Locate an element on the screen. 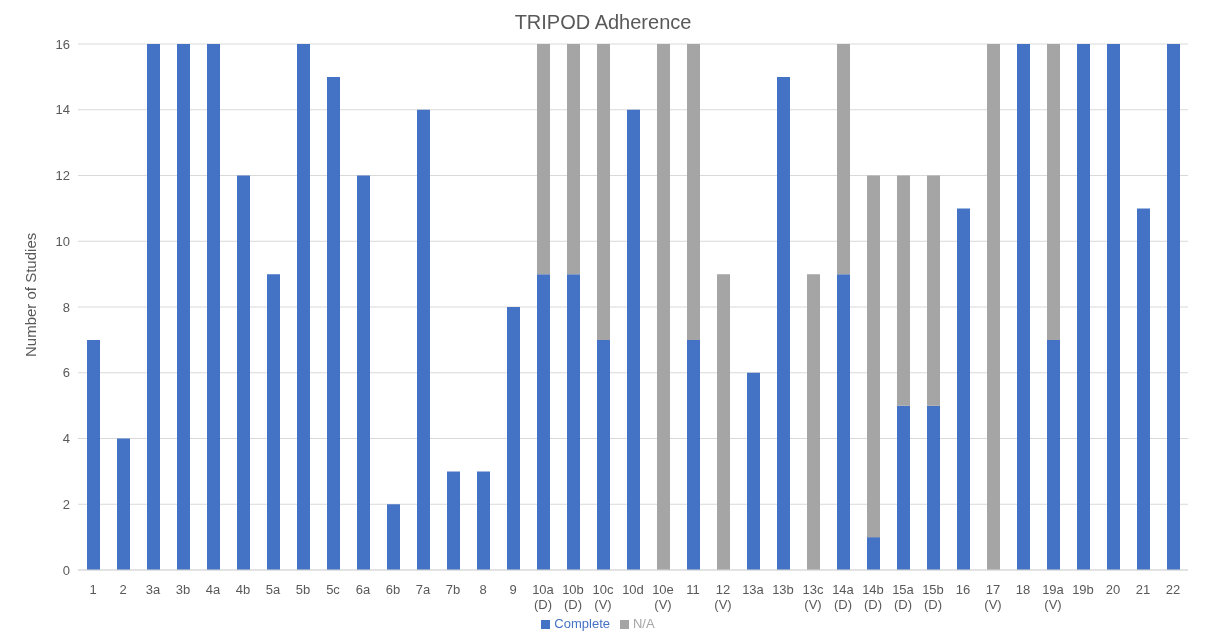 This screenshot has height=639, width=1208. y-tick-label: 8 is located at coordinates (66, 307).